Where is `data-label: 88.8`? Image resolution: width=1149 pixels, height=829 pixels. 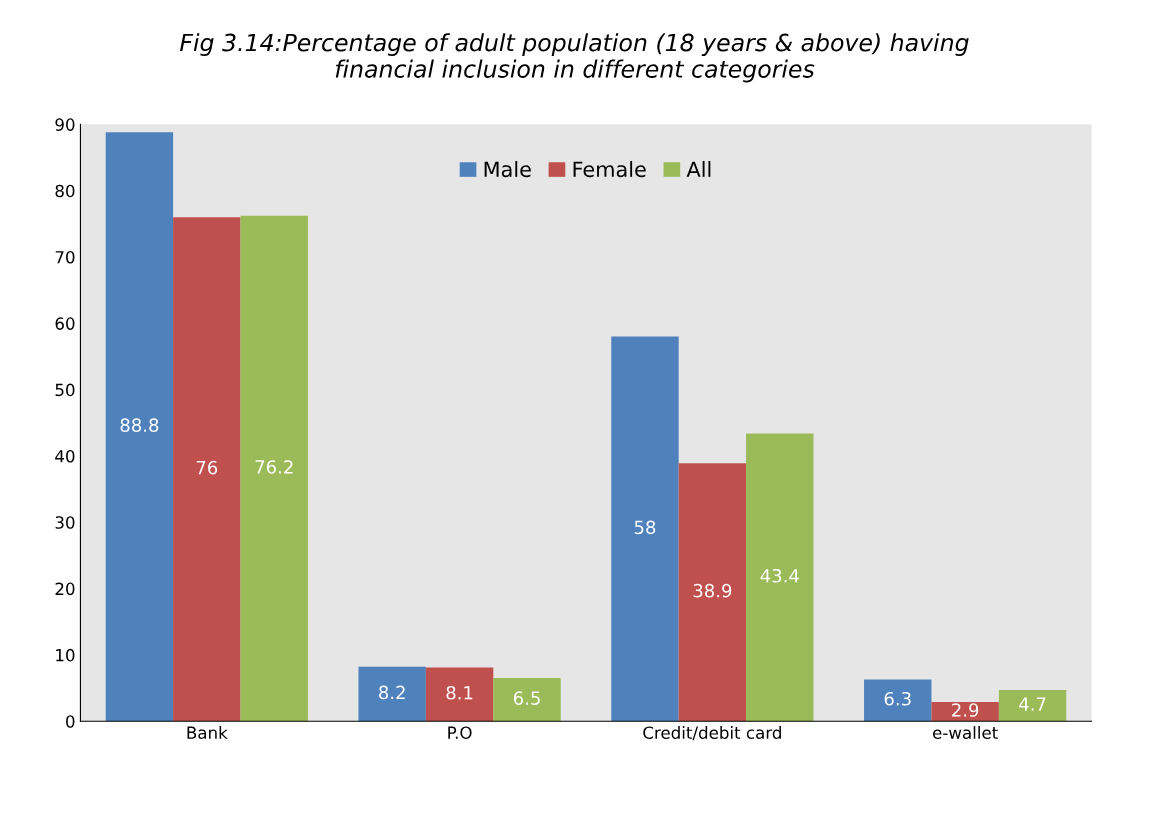 data-label: 88.8 is located at coordinates (139, 425).